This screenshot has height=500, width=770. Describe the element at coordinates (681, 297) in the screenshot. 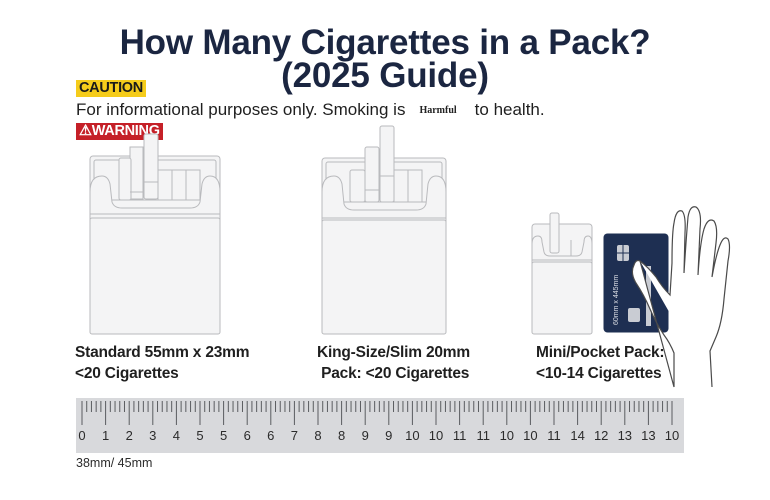

I see `hand-outline-icon` at that location.